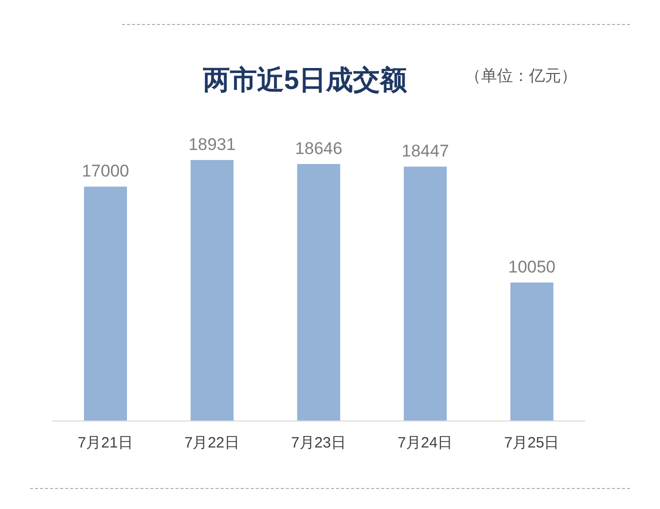 The height and width of the screenshot is (509, 660). What do you see at coordinates (425, 151) in the screenshot?
I see `data-label: 18447` at bounding box center [425, 151].